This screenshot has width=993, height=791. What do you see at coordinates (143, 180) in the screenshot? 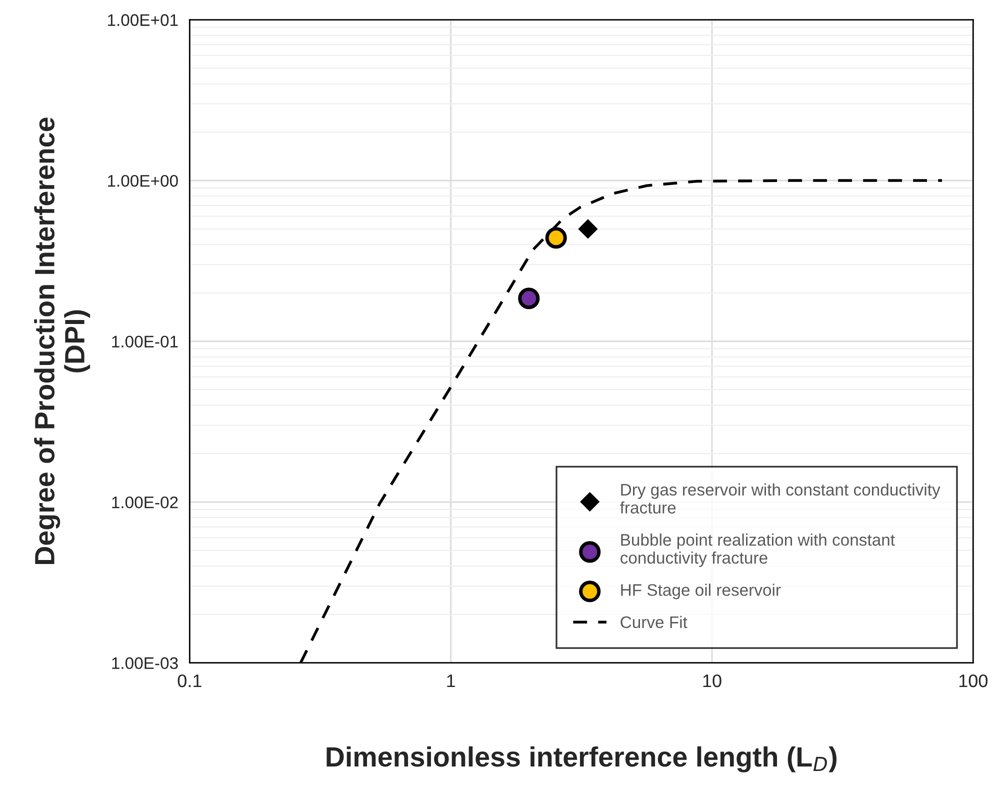
I see `y-tick-label: 1.00E+00` at bounding box center [143, 180].